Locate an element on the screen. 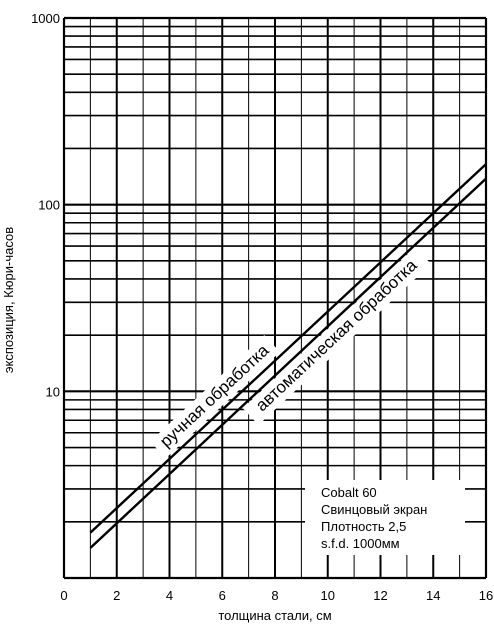 The height and width of the screenshot is (626, 494). x-tick-label: 0 is located at coordinates (63, 595).